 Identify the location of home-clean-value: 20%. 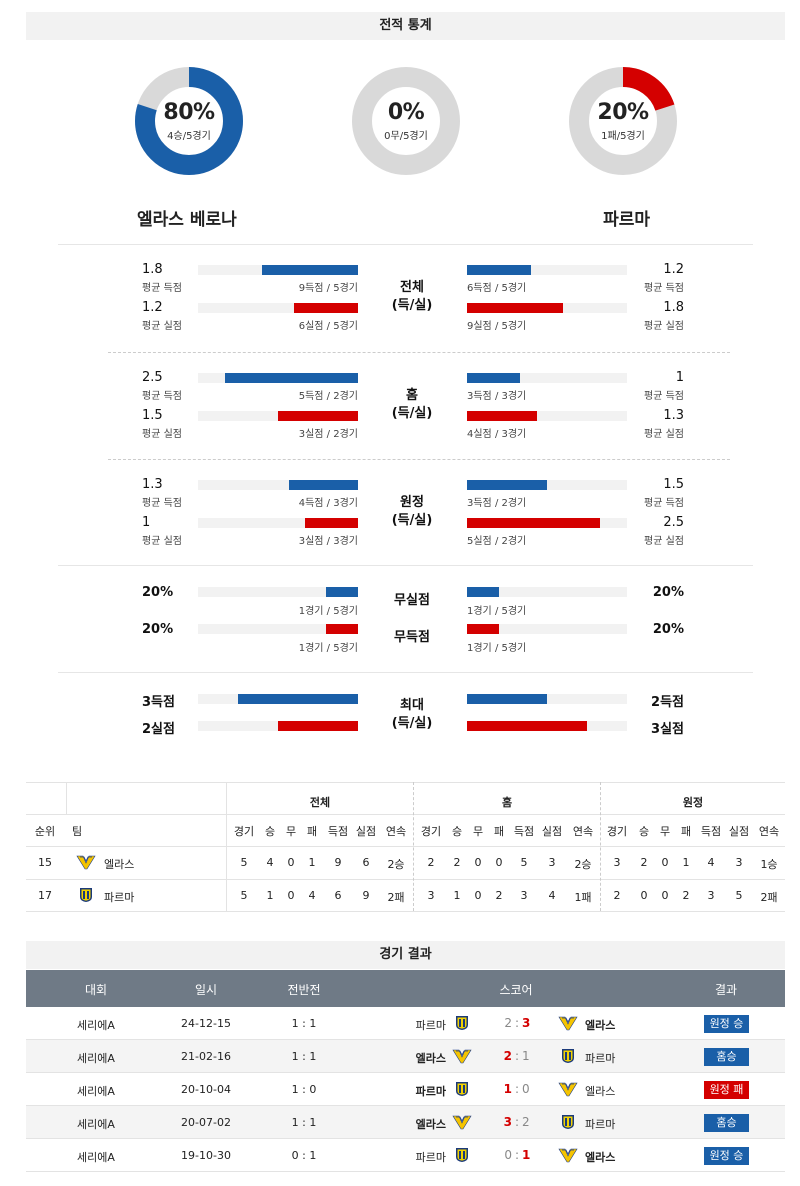
(158, 629).